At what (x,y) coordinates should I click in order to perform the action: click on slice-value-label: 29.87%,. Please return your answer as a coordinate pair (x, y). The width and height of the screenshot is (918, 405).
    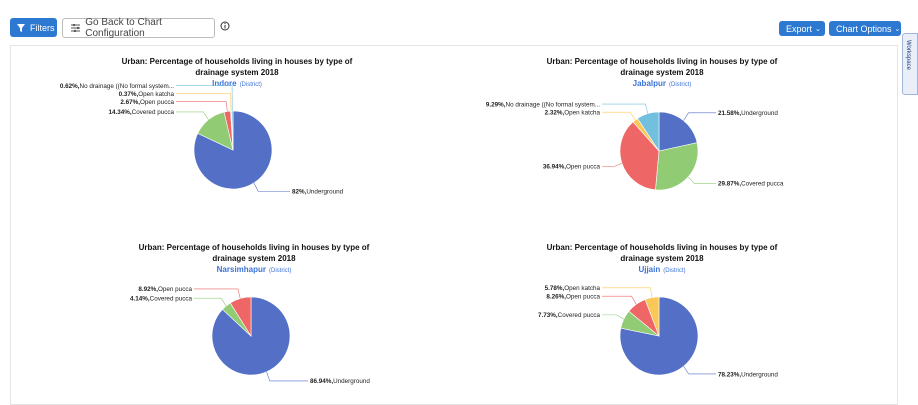
    Looking at the image, I should click on (729, 184).